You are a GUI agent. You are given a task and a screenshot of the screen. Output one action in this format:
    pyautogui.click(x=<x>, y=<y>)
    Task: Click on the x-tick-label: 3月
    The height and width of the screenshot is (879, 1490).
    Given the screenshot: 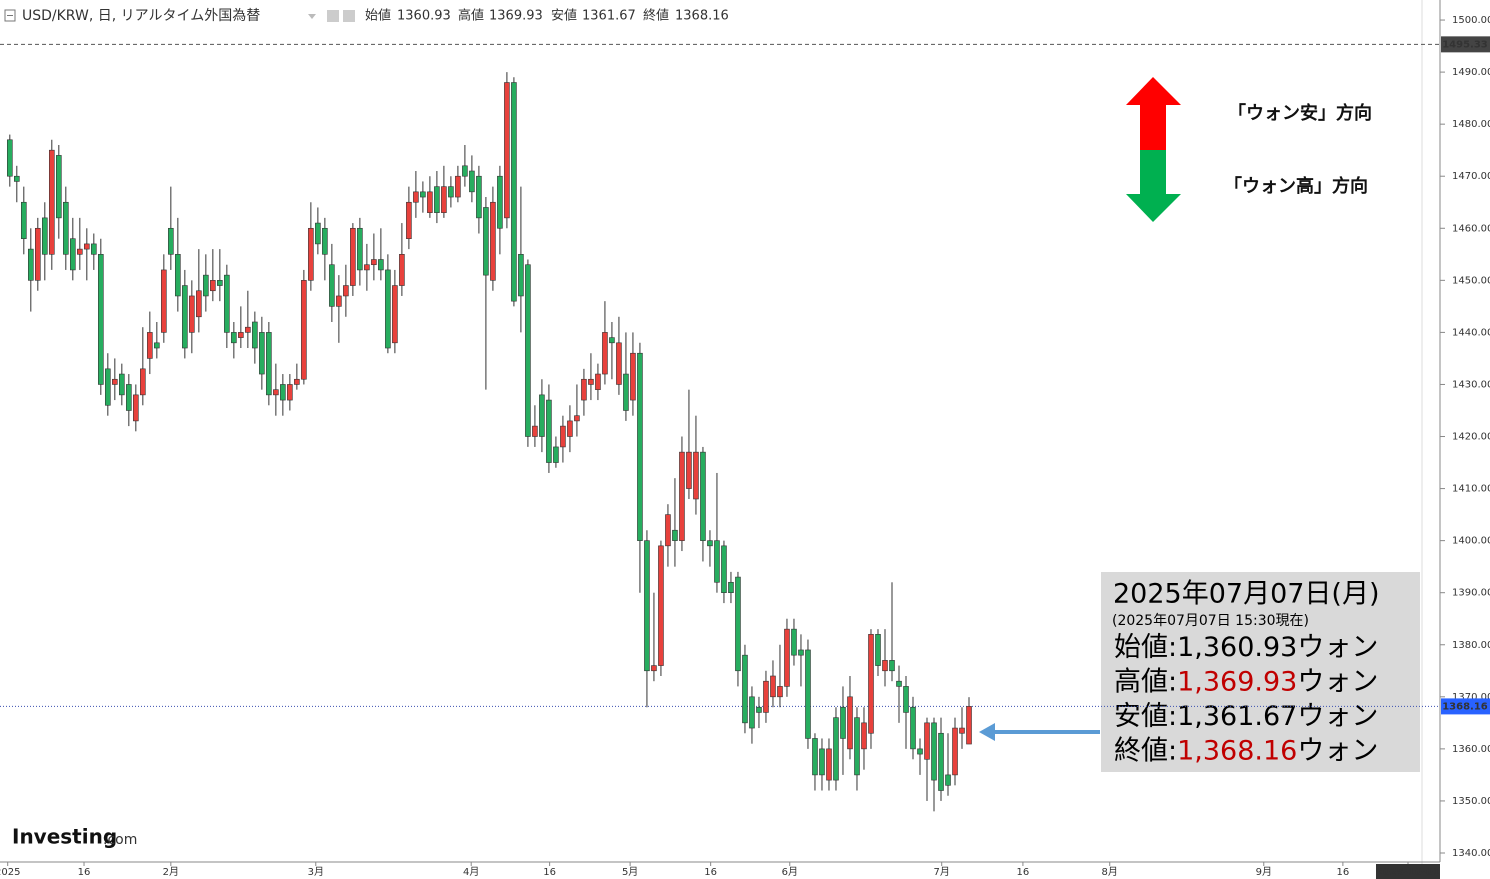 What is the action you would take?
    pyautogui.click(x=316, y=872)
    